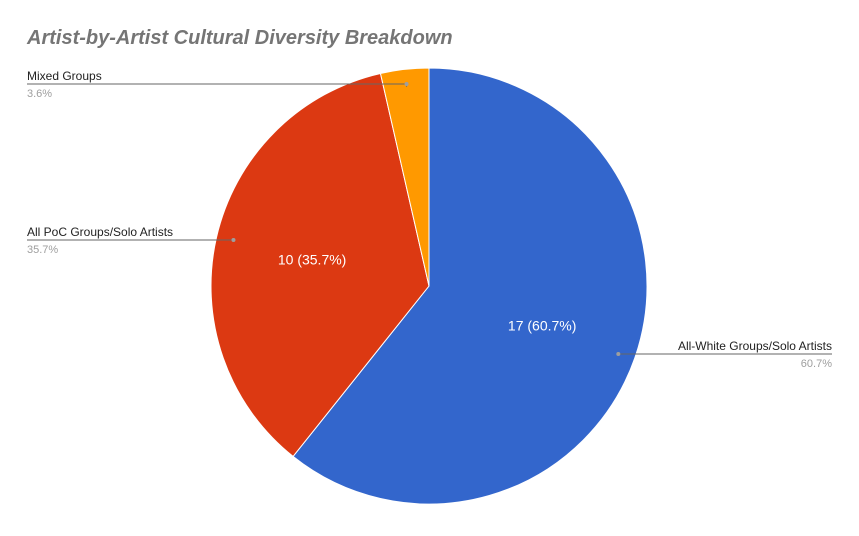 The height and width of the screenshot is (536, 859). Describe the element at coordinates (816, 364) in the screenshot. I see `slice-percent-all-white-groups-solo-artists: 60.7%` at that location.